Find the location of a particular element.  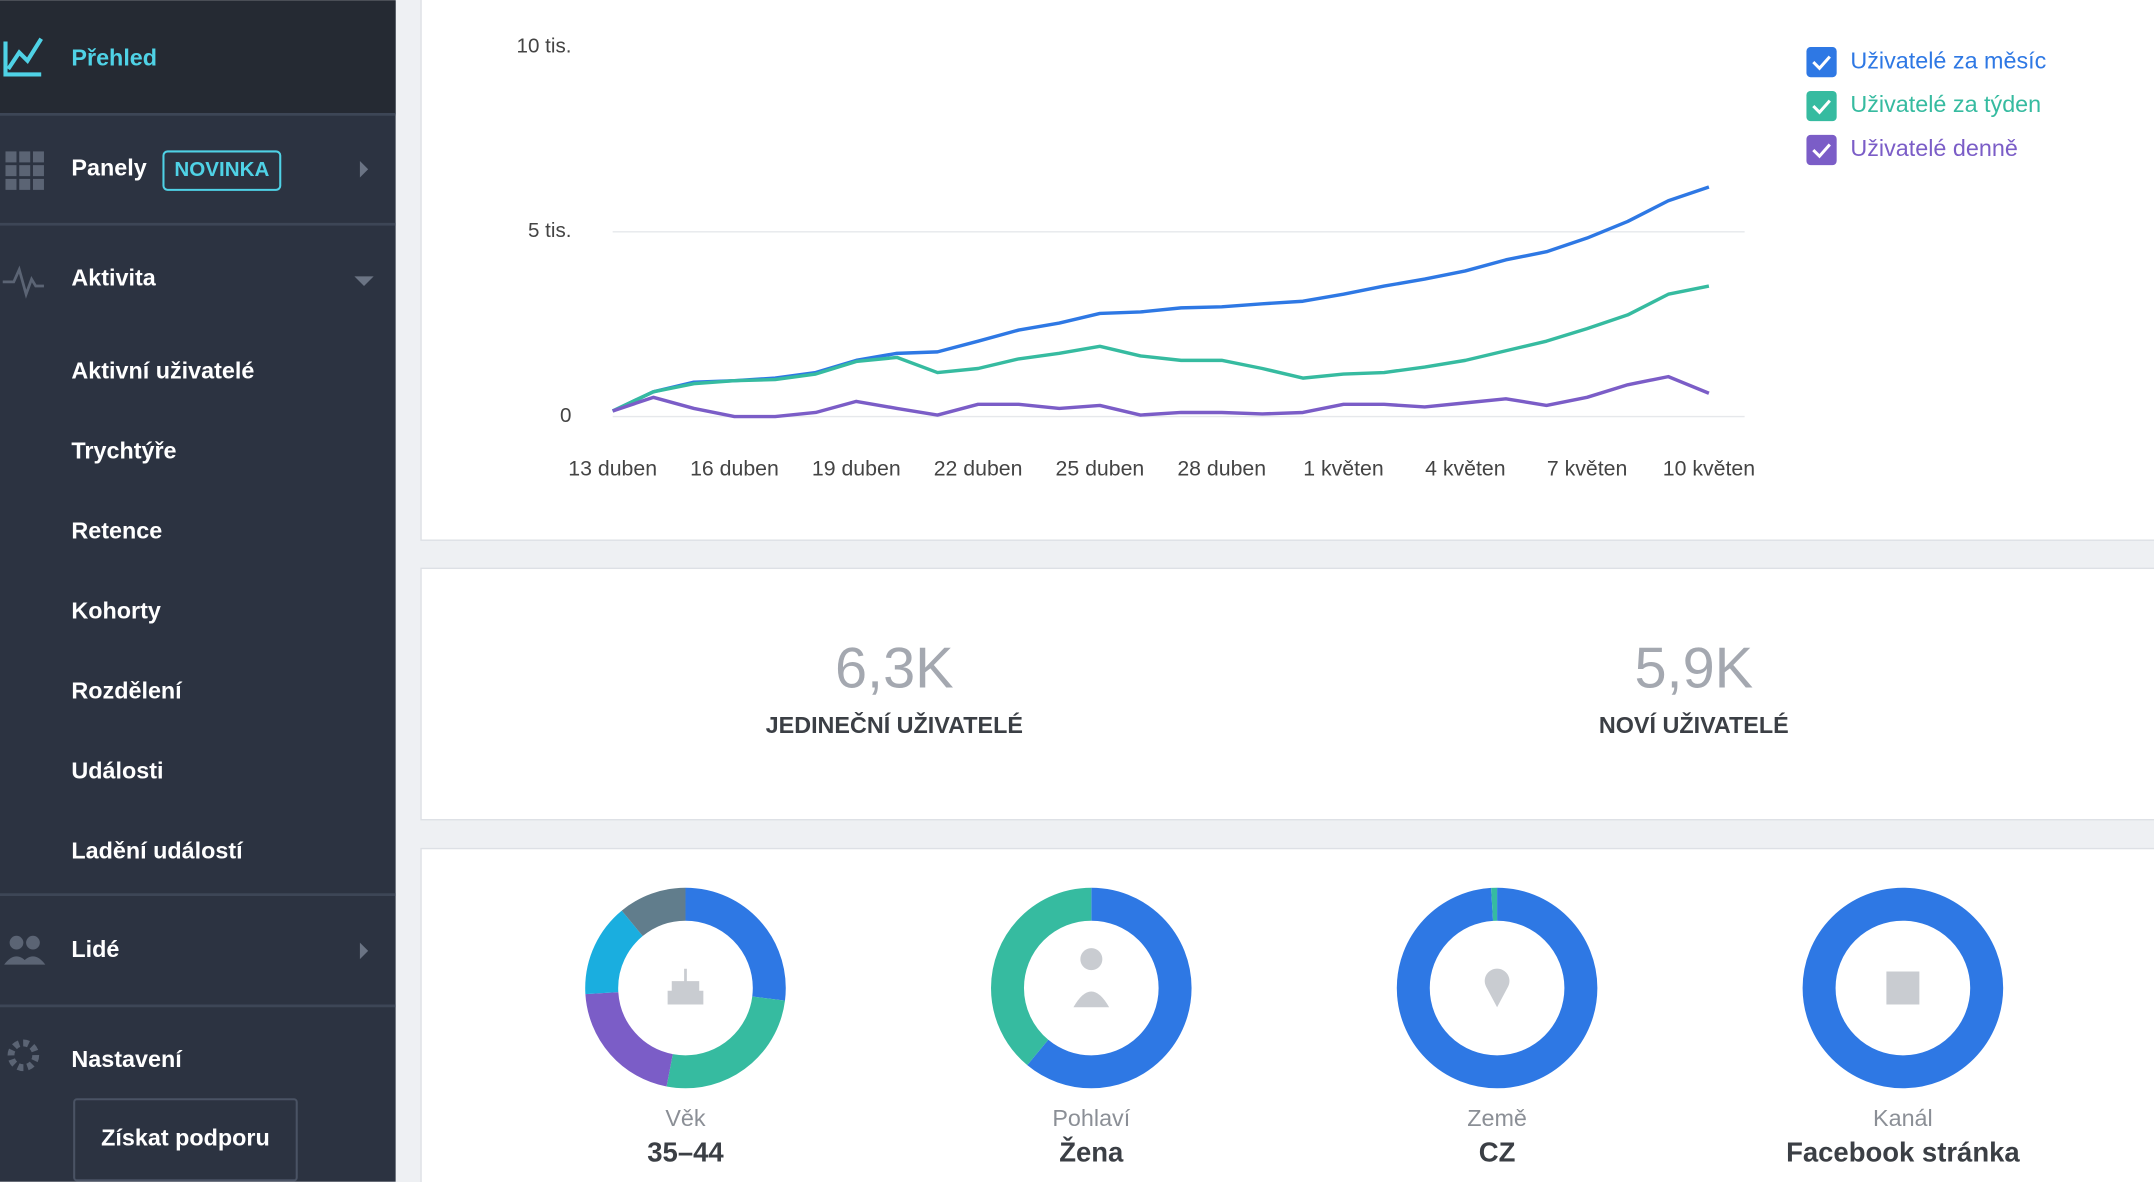

panels-icon is located at coordinates (24, 170).